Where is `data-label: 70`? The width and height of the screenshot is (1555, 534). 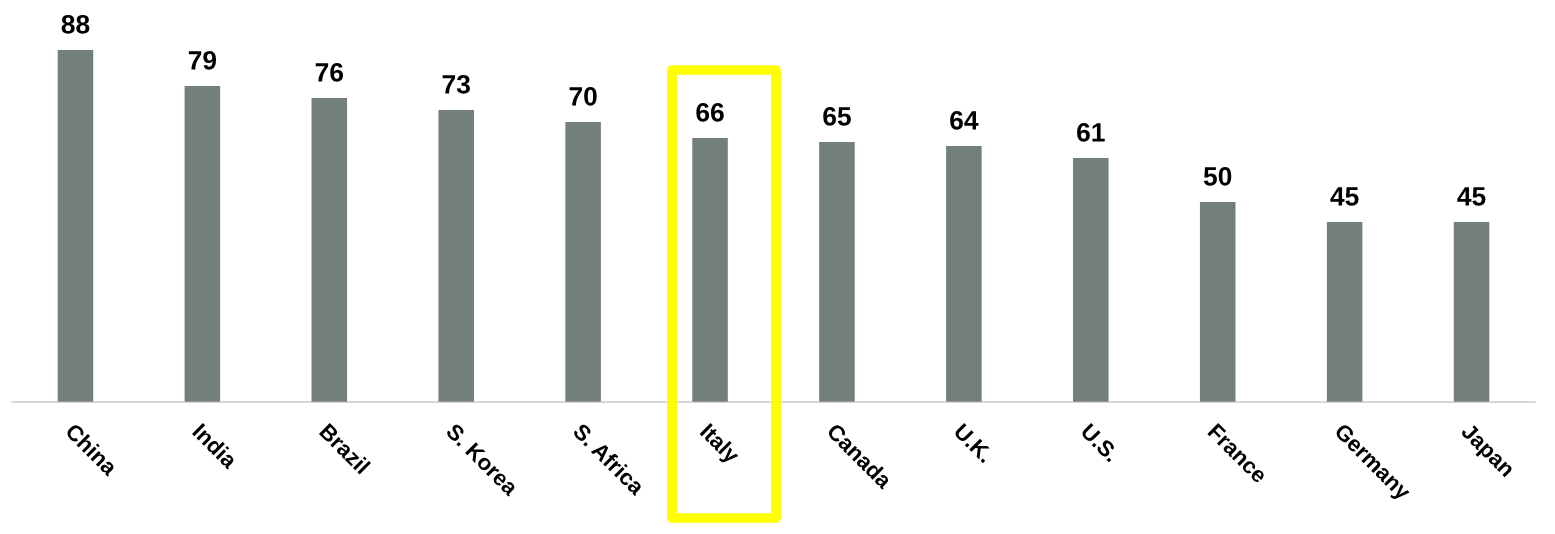 data-label: 70 is located at coordinates (583, 96).